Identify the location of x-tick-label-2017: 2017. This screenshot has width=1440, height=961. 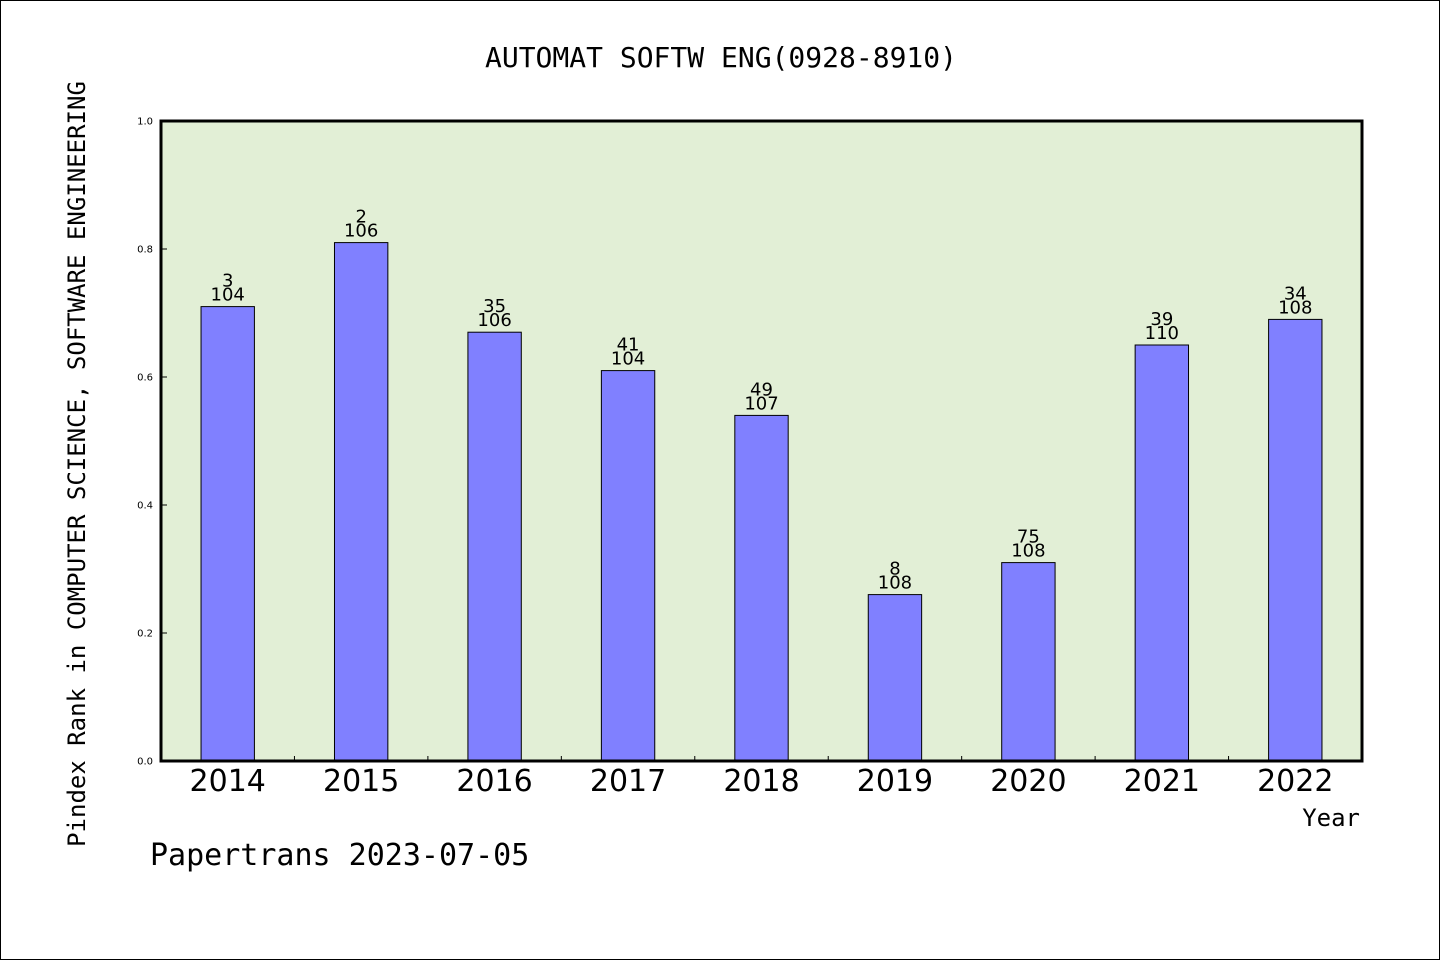
(628, 781).